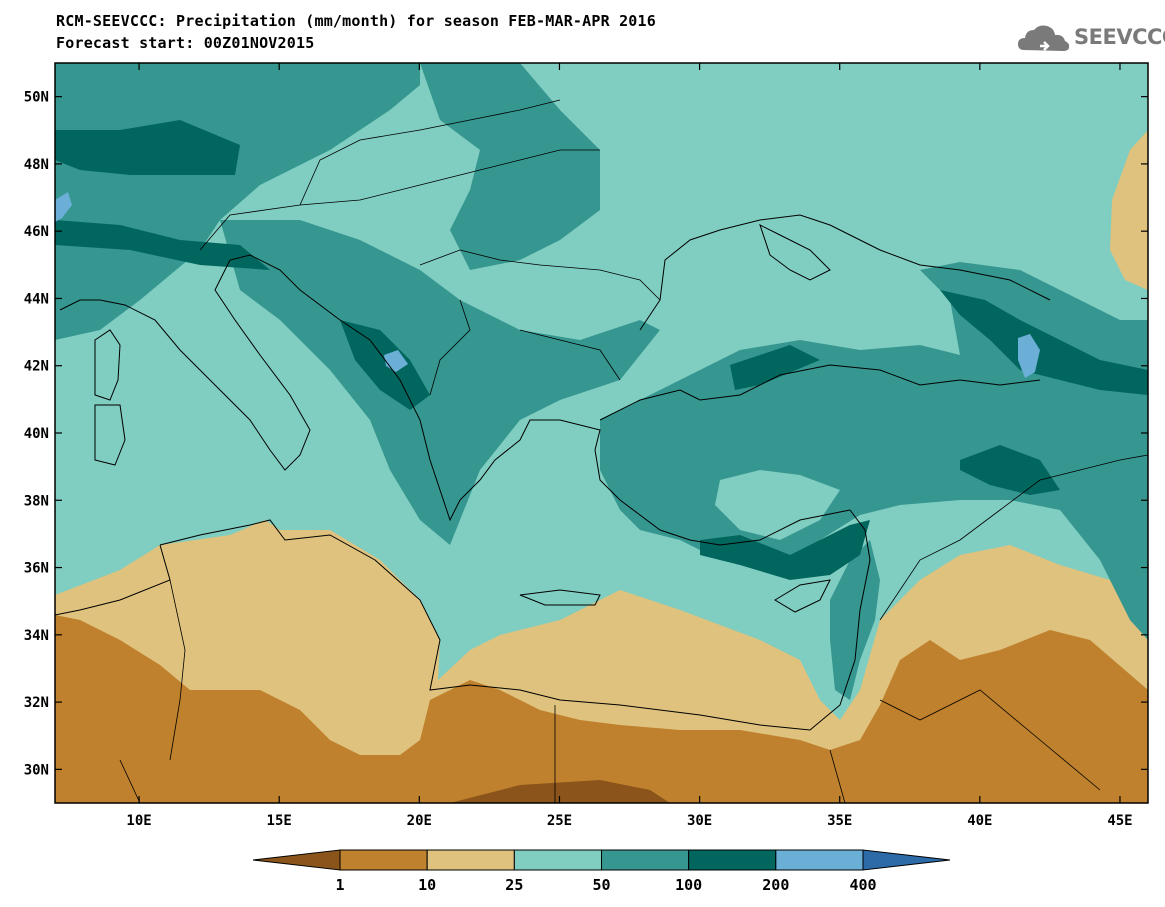 This screenshot has height=907, width=1165. Describe the element at coordinates (296, 860) in the screenshot. I see `colorbar-segment-lt1` at that location.